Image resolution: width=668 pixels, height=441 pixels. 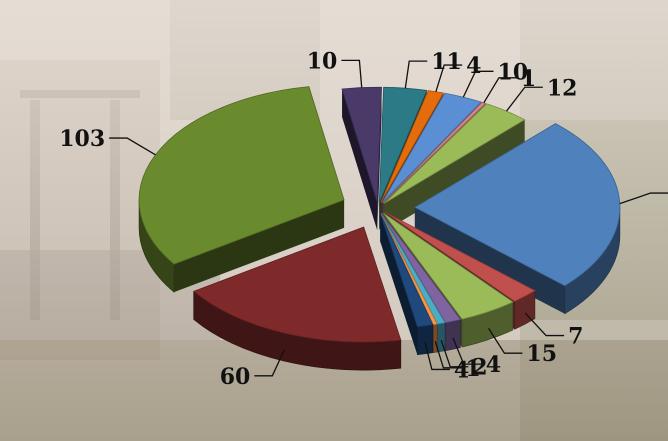 What do you see at coordinates (575, 337) in the screenshot?
I see `data-label-2: 7` at bounding box center [575, 337].